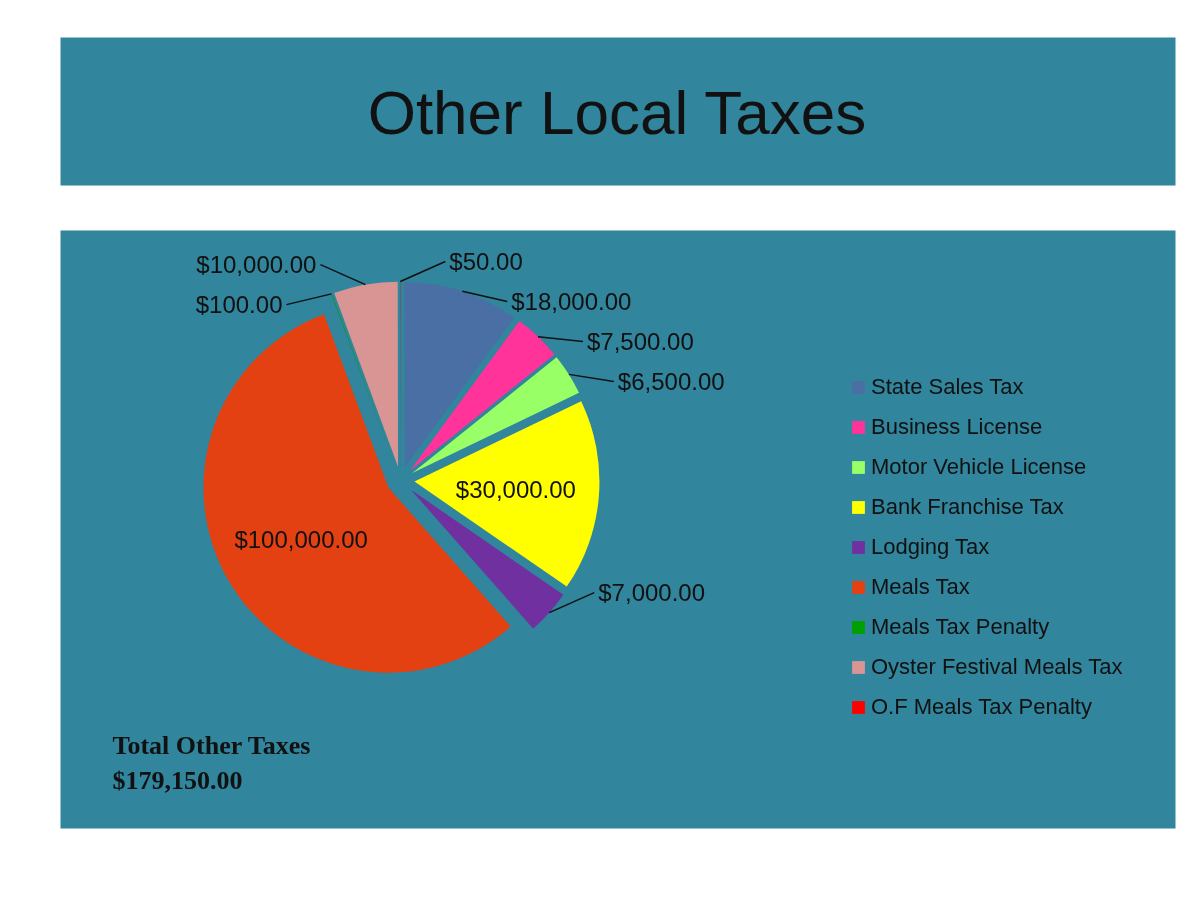 The image size is (1200, 900). What do you see at coordinates (301, 540) in the screenshot?
I see `data-label: $100,000.00` at bounding box center [301, 540].